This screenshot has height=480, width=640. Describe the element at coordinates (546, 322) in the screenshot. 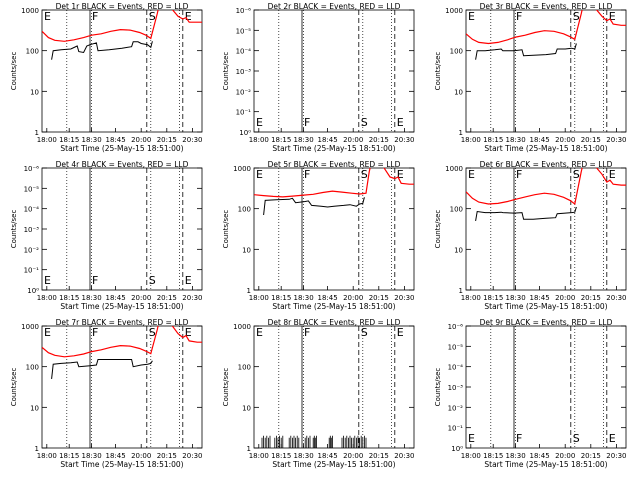

I see `panel-title: Det 9r BLACK = Events, RED = LLD` at that location.